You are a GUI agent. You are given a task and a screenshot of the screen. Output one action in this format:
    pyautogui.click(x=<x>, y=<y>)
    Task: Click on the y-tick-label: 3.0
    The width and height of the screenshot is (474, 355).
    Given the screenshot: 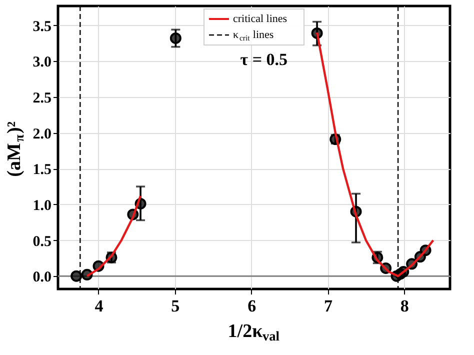 What is the action you would take?
    pyautogui.click(x=42, y=62)
    